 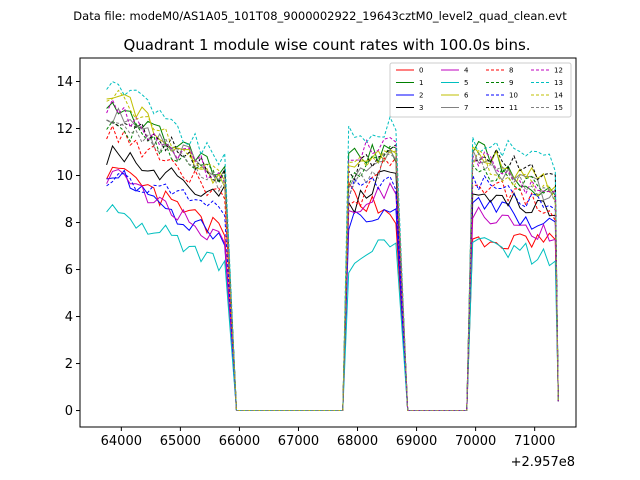 I want to click on legend-label-5: 5, so click(x=466, y=83).